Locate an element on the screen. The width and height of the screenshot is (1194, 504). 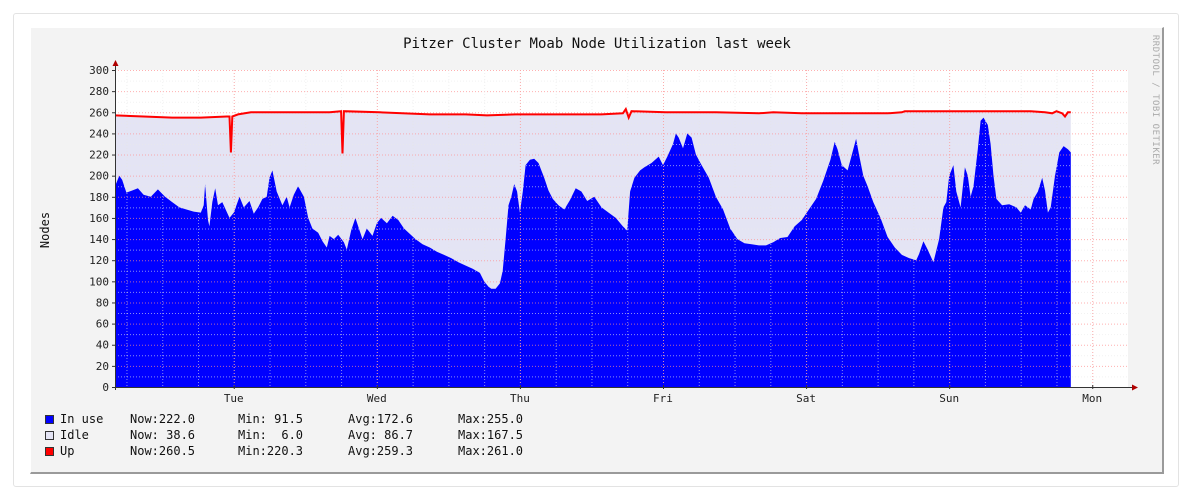
y-tick-label: 300 is located at coordinates (99, 70).